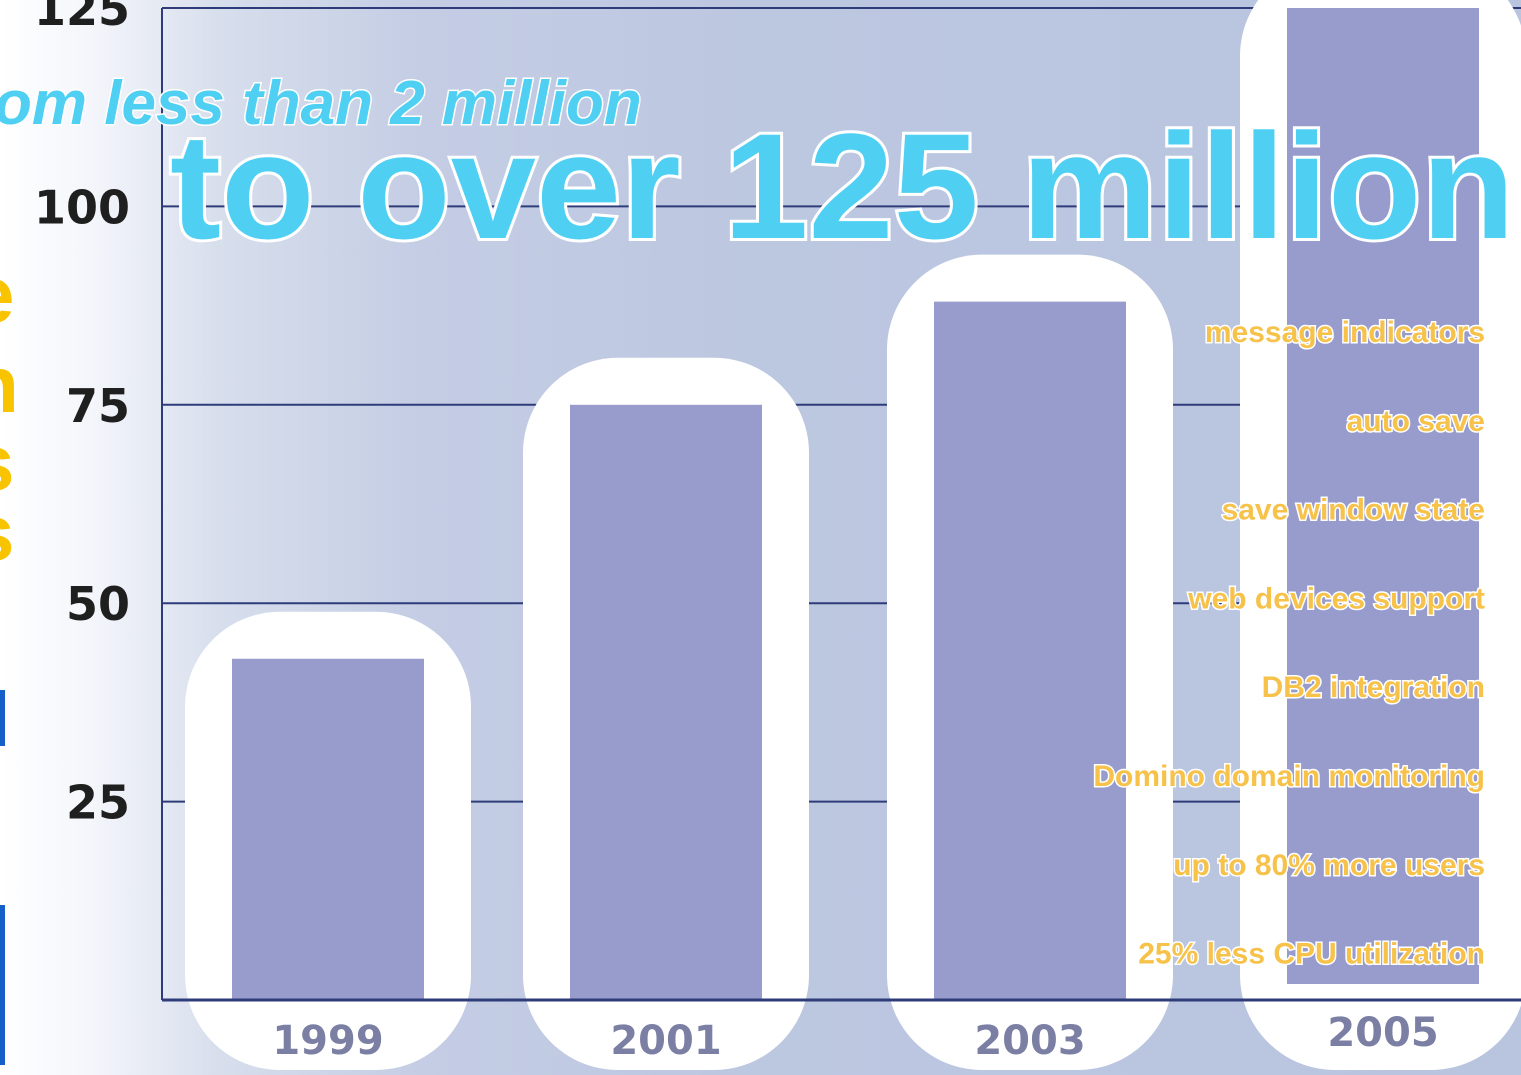 The height and width of the screenshot is (1075, 1521). What do you see at coordinates (328, 829) in the screenshot?
I see `bar-1999` at bounding box center [328, 829].